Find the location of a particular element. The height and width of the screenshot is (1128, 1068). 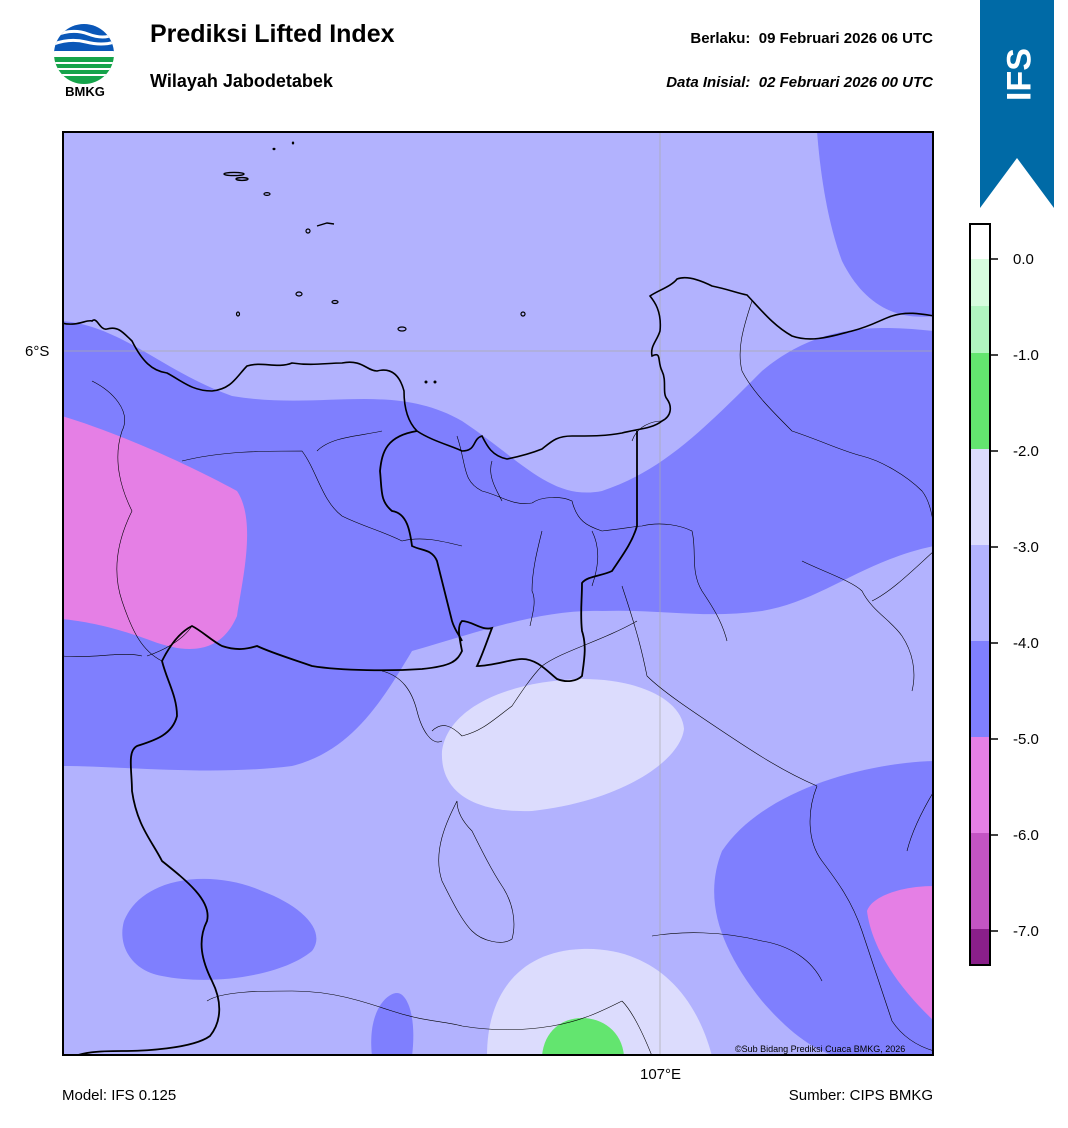

valid-time: Berlaku: 09 Februari 2026 06 UTC is located at coordinates (811, 38).